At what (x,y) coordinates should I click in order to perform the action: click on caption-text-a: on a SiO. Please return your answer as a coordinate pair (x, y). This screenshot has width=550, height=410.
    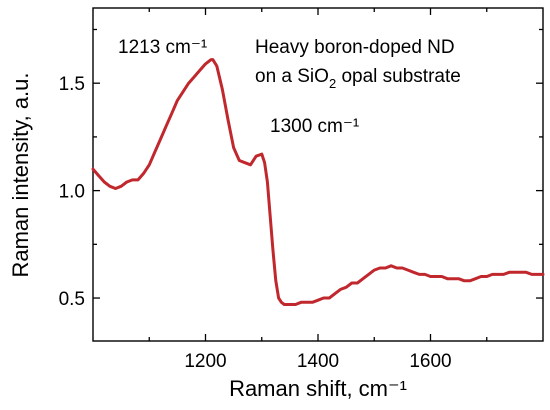
    Looking at the image, I should click on (292, 76).